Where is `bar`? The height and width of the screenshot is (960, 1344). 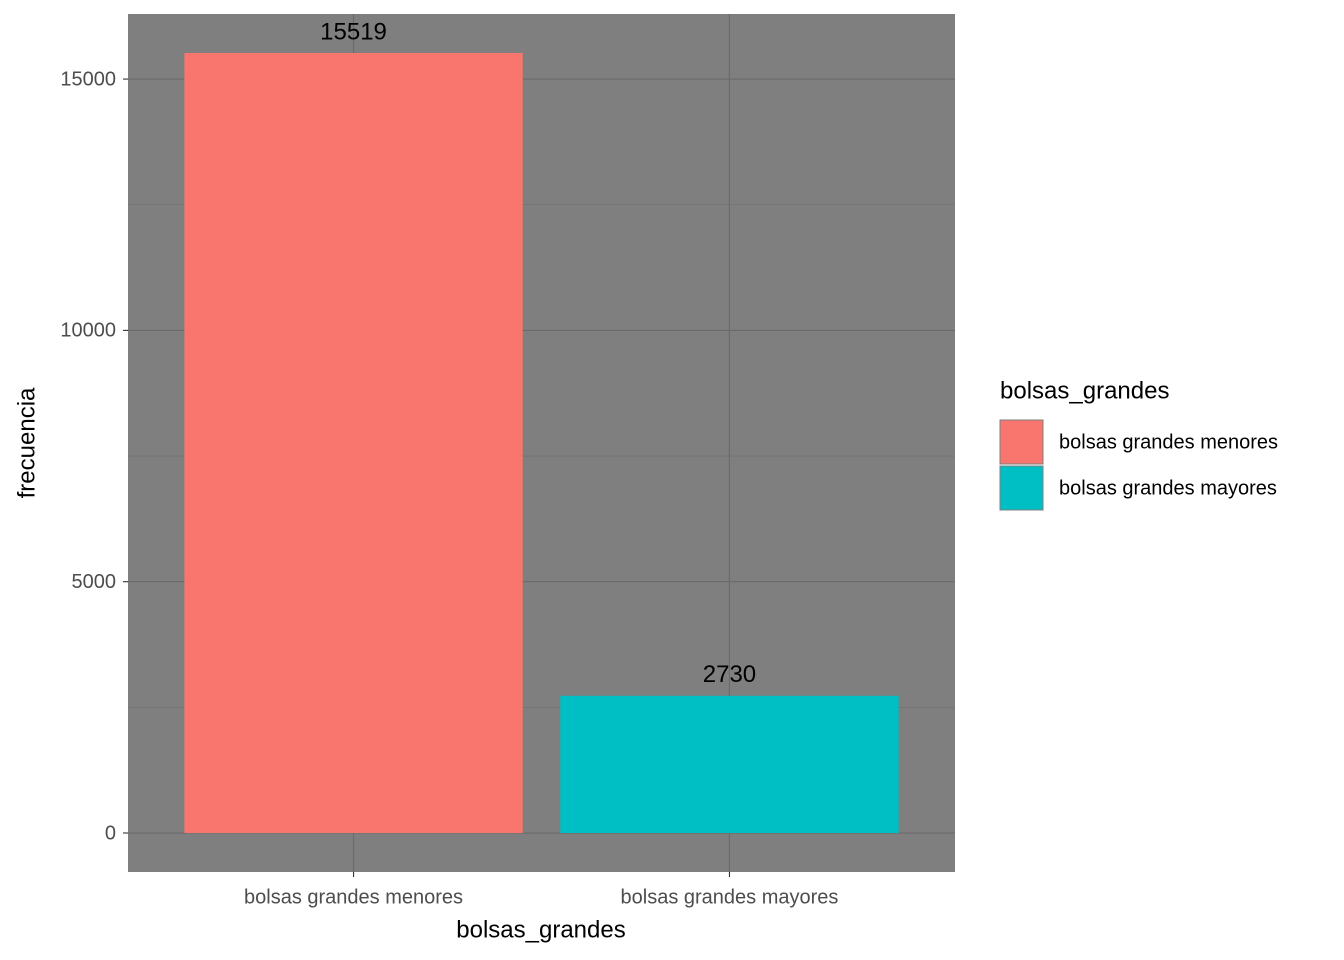
bar is located at coordinates (729, 764).